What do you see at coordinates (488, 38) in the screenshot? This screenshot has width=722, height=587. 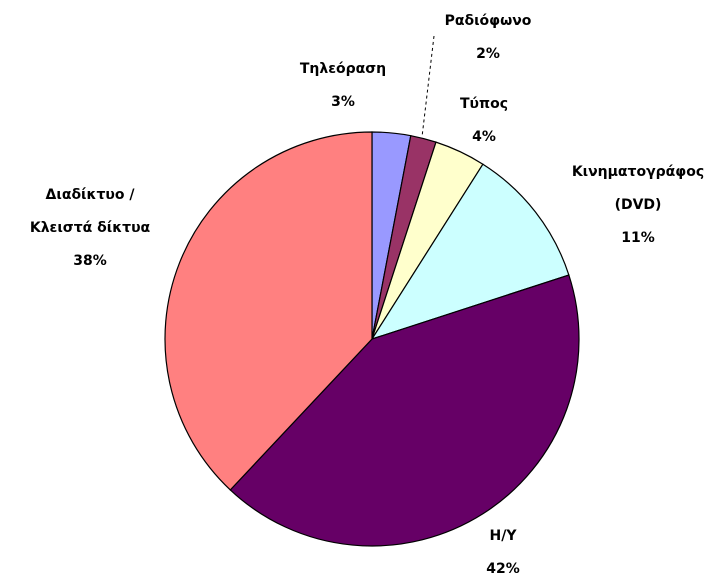 I see `slice-label: Ραδιόφωνο 2%` at bounding box center [488, 38].